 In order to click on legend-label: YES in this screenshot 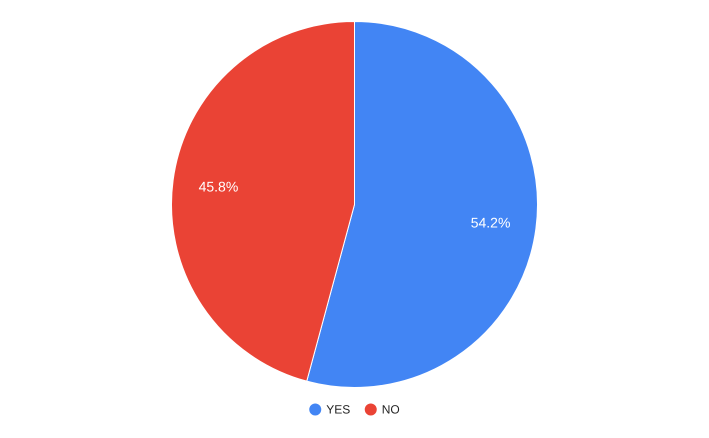, I will do `click(338, 409)`.